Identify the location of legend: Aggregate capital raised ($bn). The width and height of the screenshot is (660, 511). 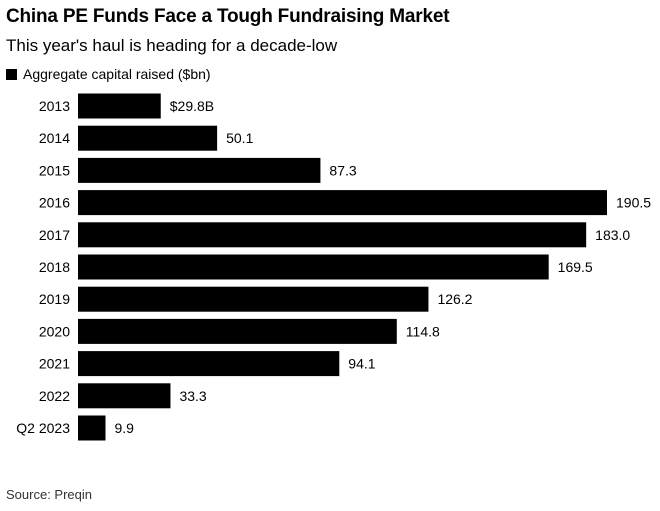
(108, 74).